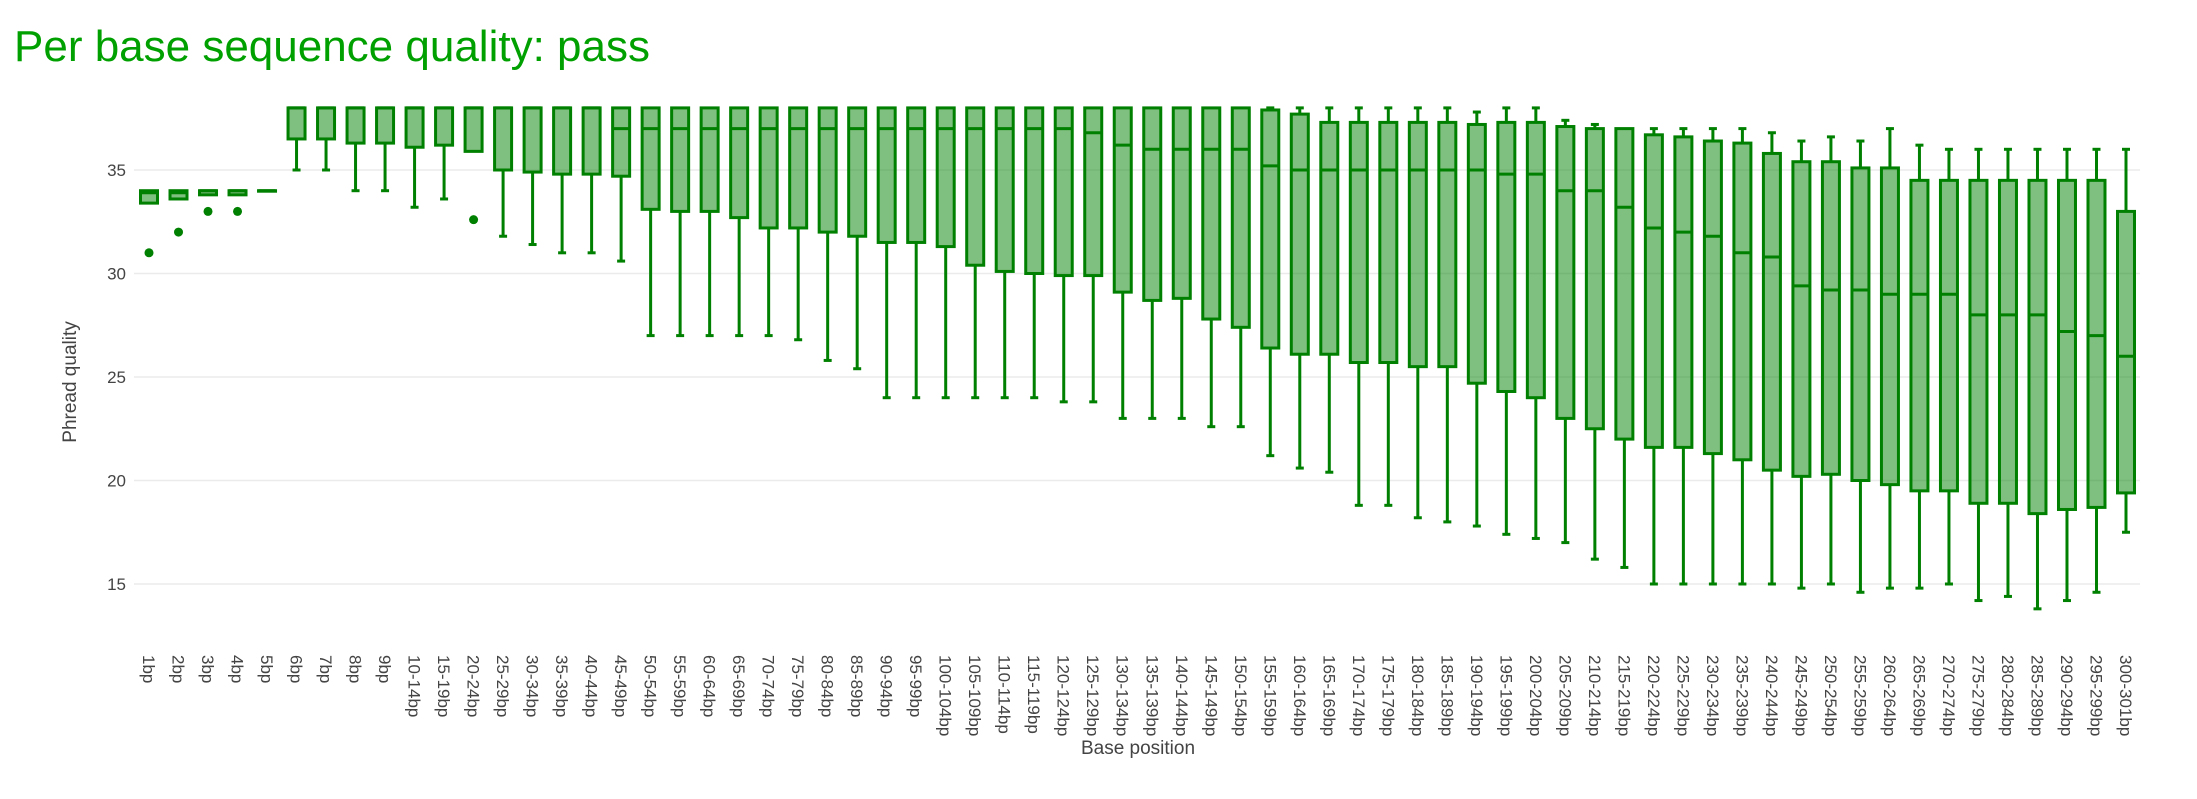  I want to click on box-90-94bp, so click(886, 253).